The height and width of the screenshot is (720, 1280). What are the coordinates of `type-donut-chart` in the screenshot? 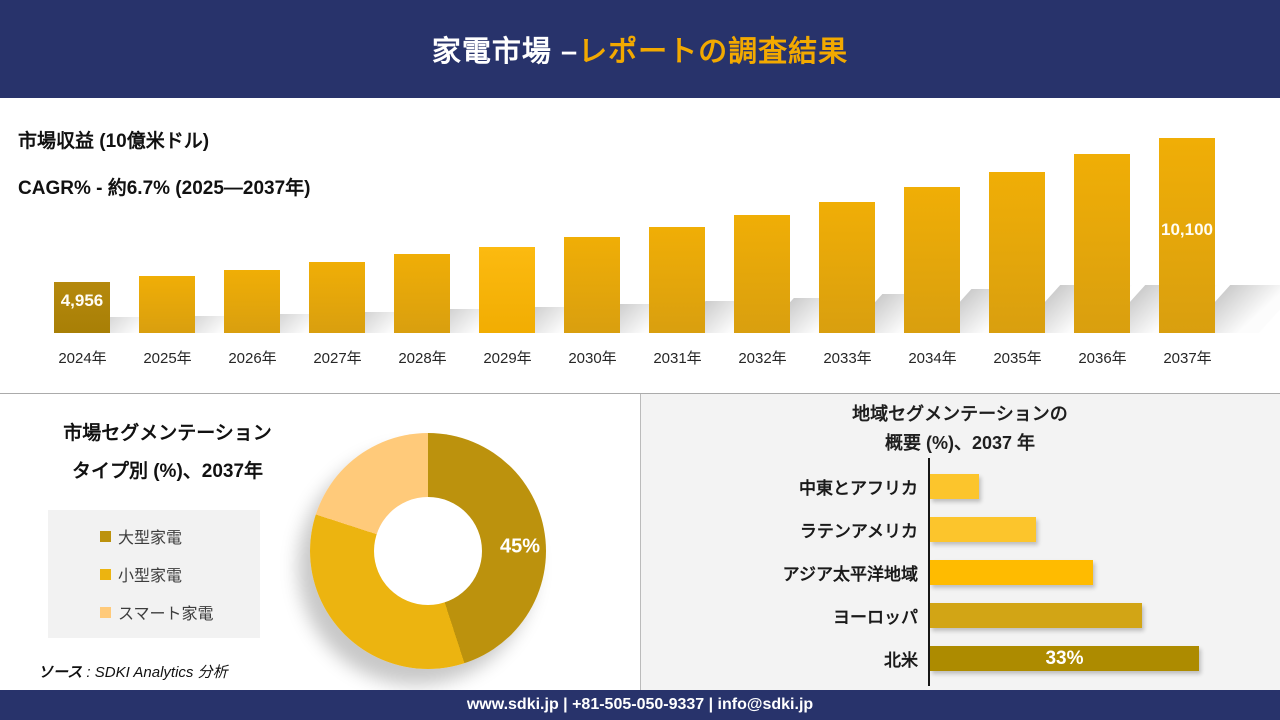 It's located at (428, 551).